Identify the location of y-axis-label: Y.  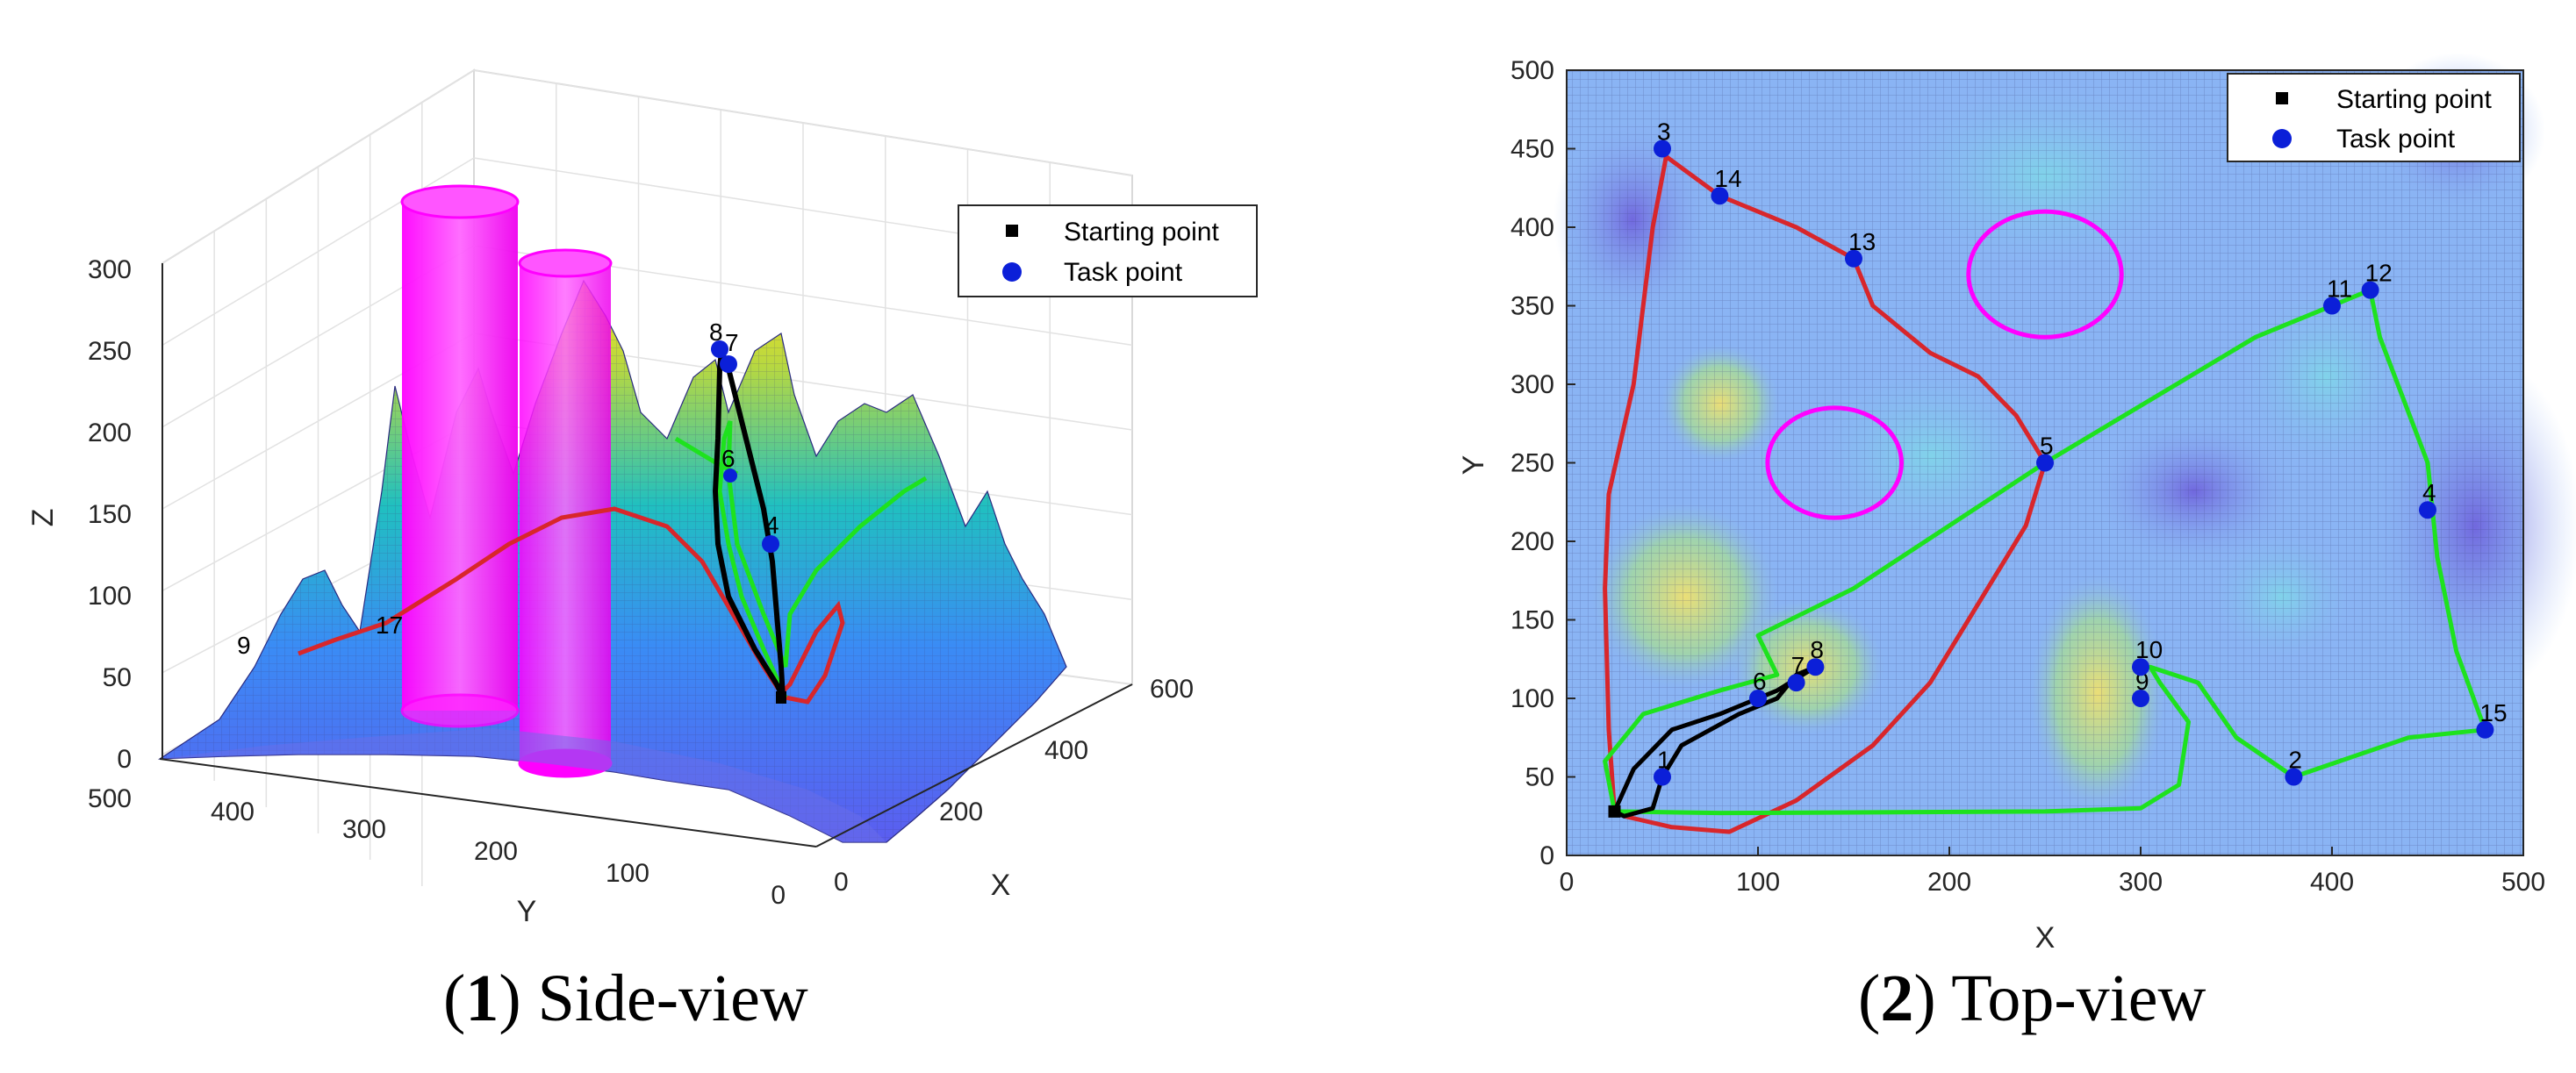
(527, 912).